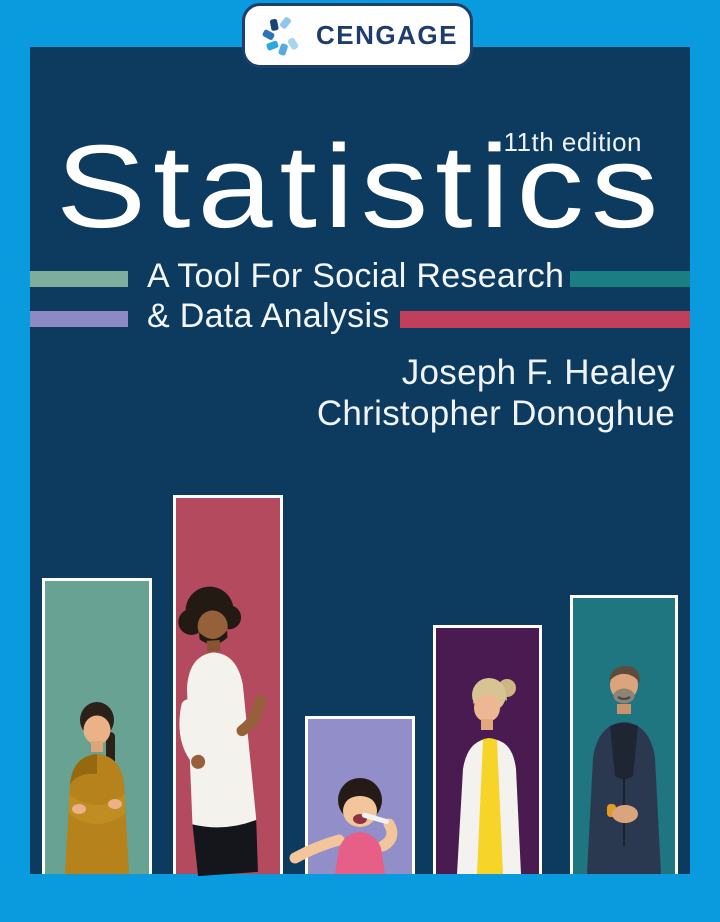 Image resolution: width=720 pixels, height=922 pixels. Describe the element at coordinates (356, 276) in the screenshot. I see `subtitle-line-1: A Tool For Social Research` at that location.